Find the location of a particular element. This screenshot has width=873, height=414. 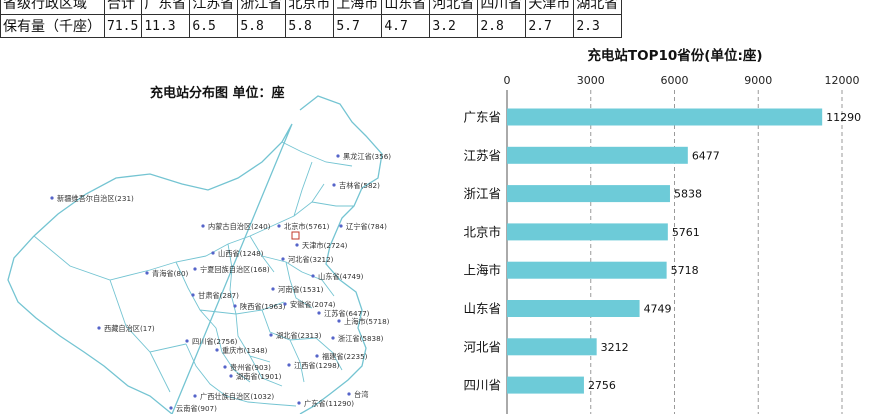

map-region-label: 甘肃省(287) is located at coordinates (218, 295).